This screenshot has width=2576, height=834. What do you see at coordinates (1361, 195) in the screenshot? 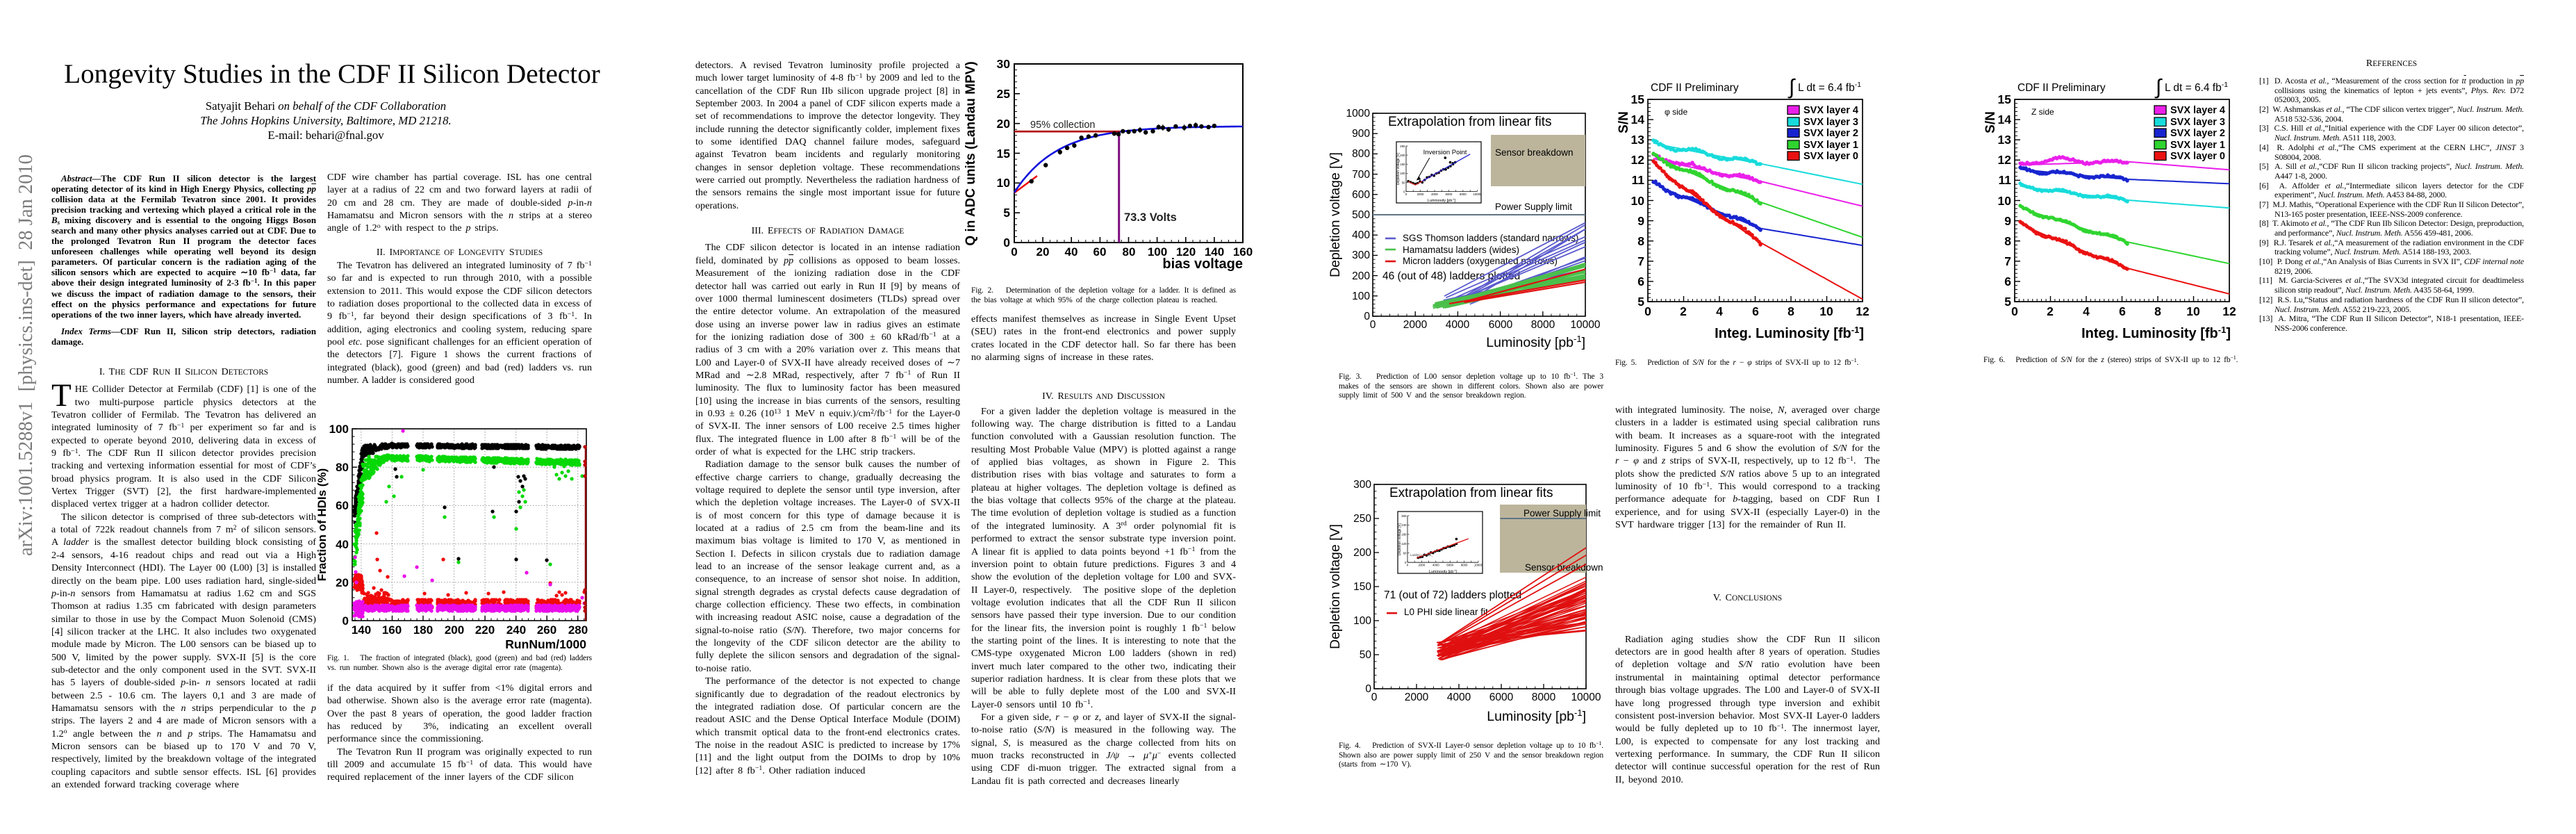
I see `svg-text: 600` at bounding box center [1361, 195].